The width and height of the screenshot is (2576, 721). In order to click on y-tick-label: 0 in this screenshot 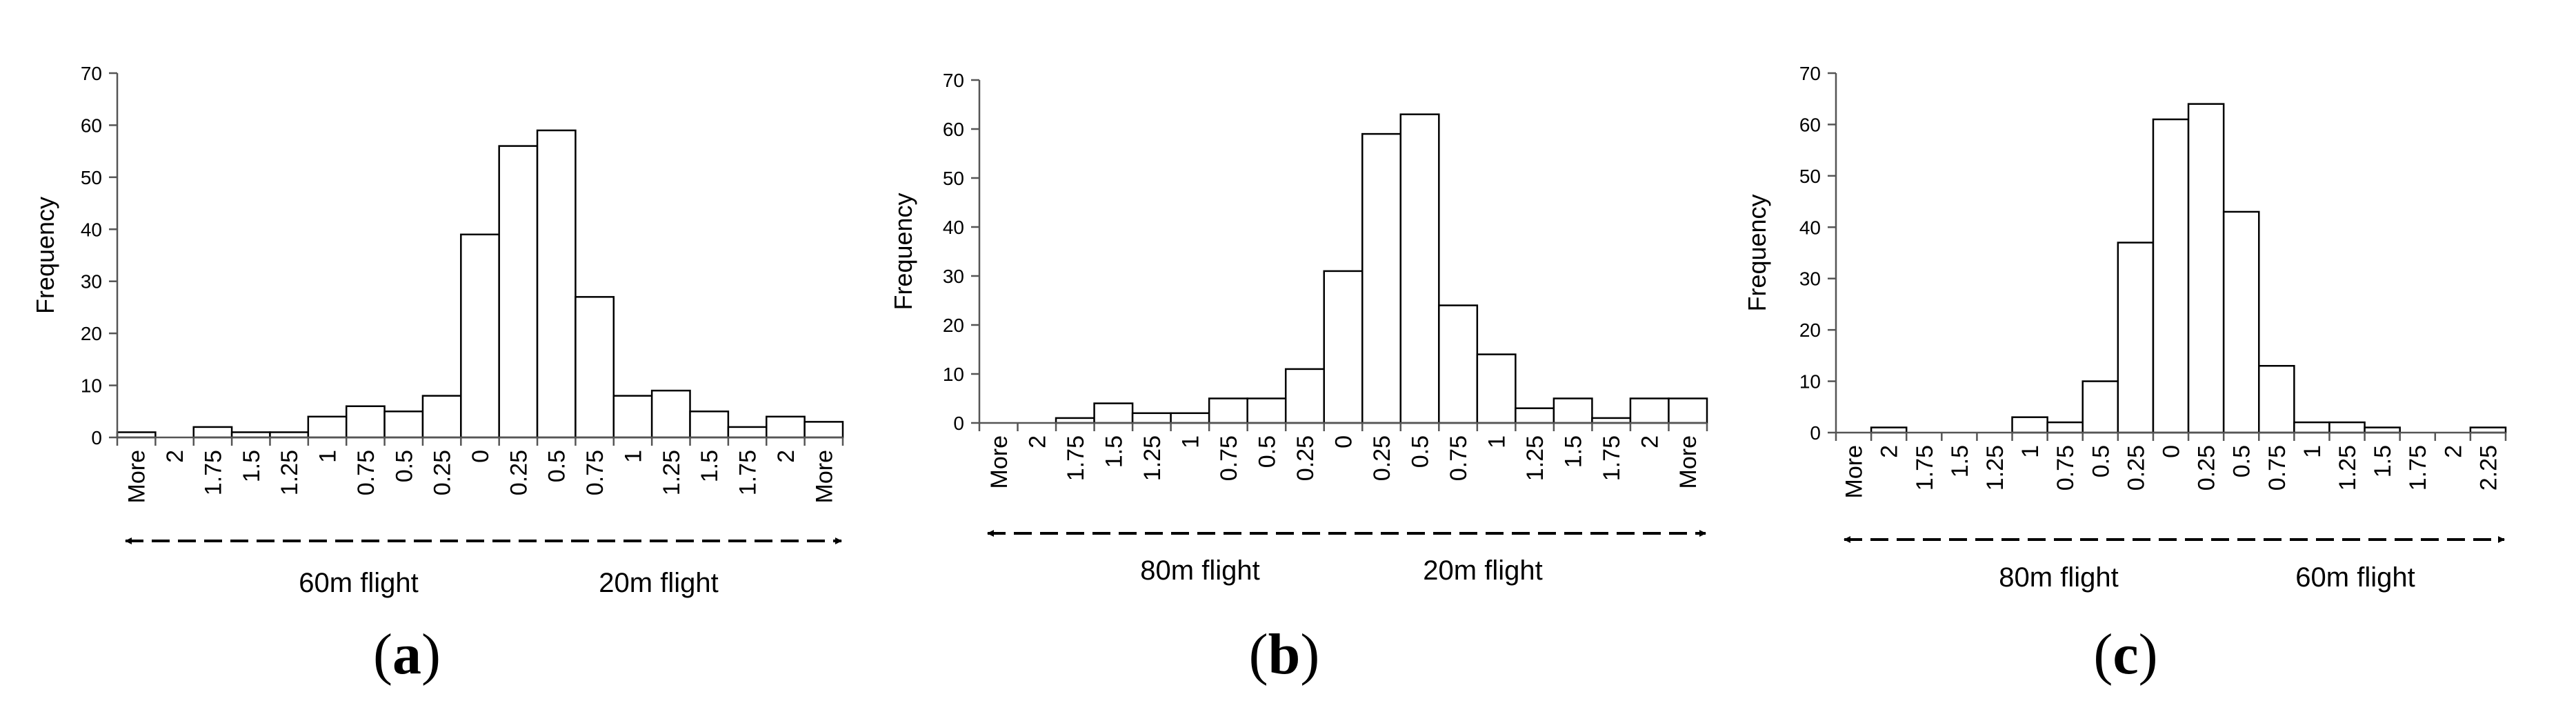, I will do `click(96, 437)`.